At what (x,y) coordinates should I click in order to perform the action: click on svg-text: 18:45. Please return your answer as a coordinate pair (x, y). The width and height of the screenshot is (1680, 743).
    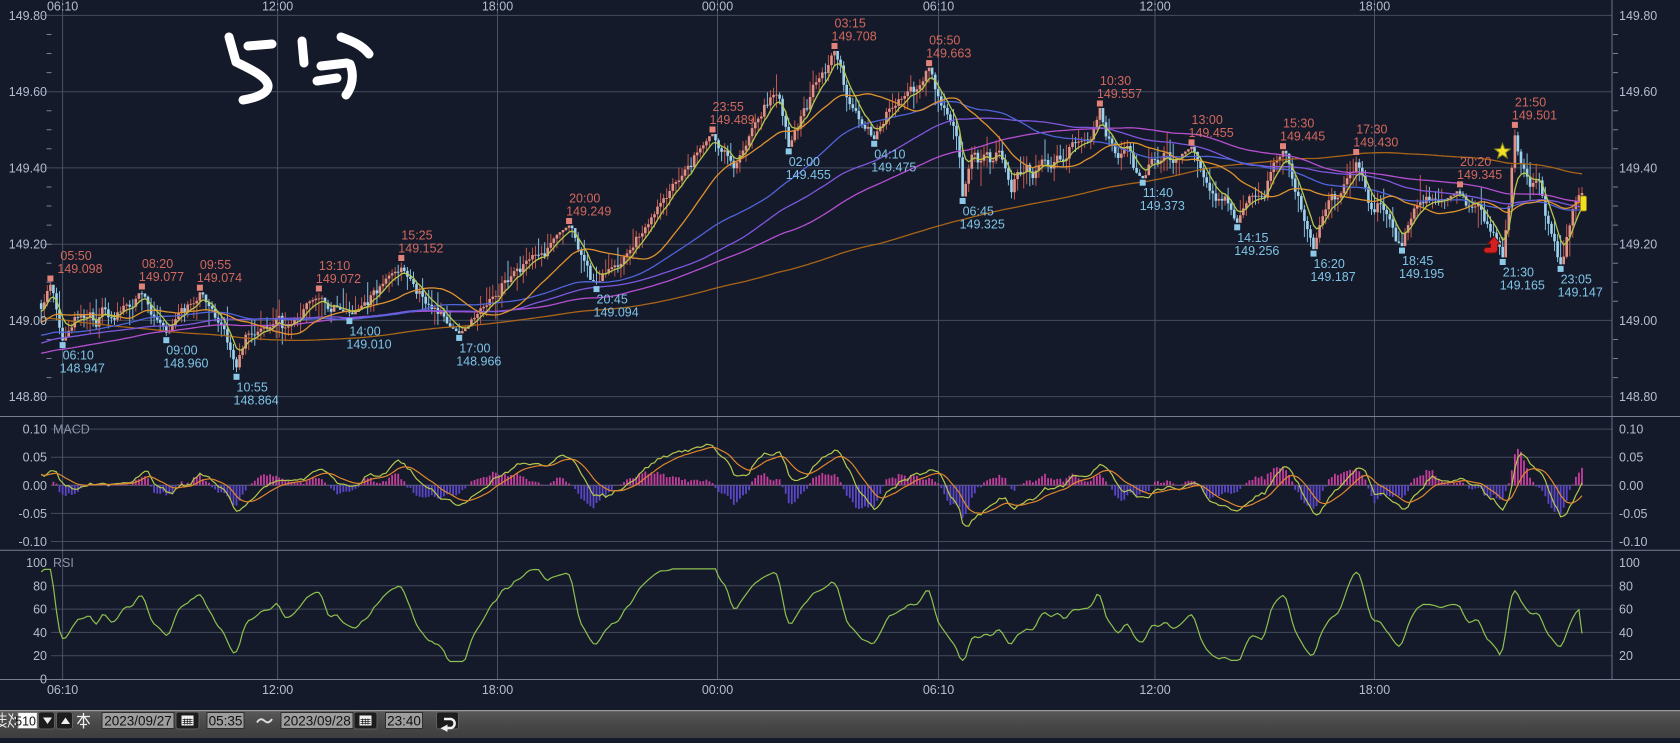
    Looking at the image, I should click on (1417, 261).